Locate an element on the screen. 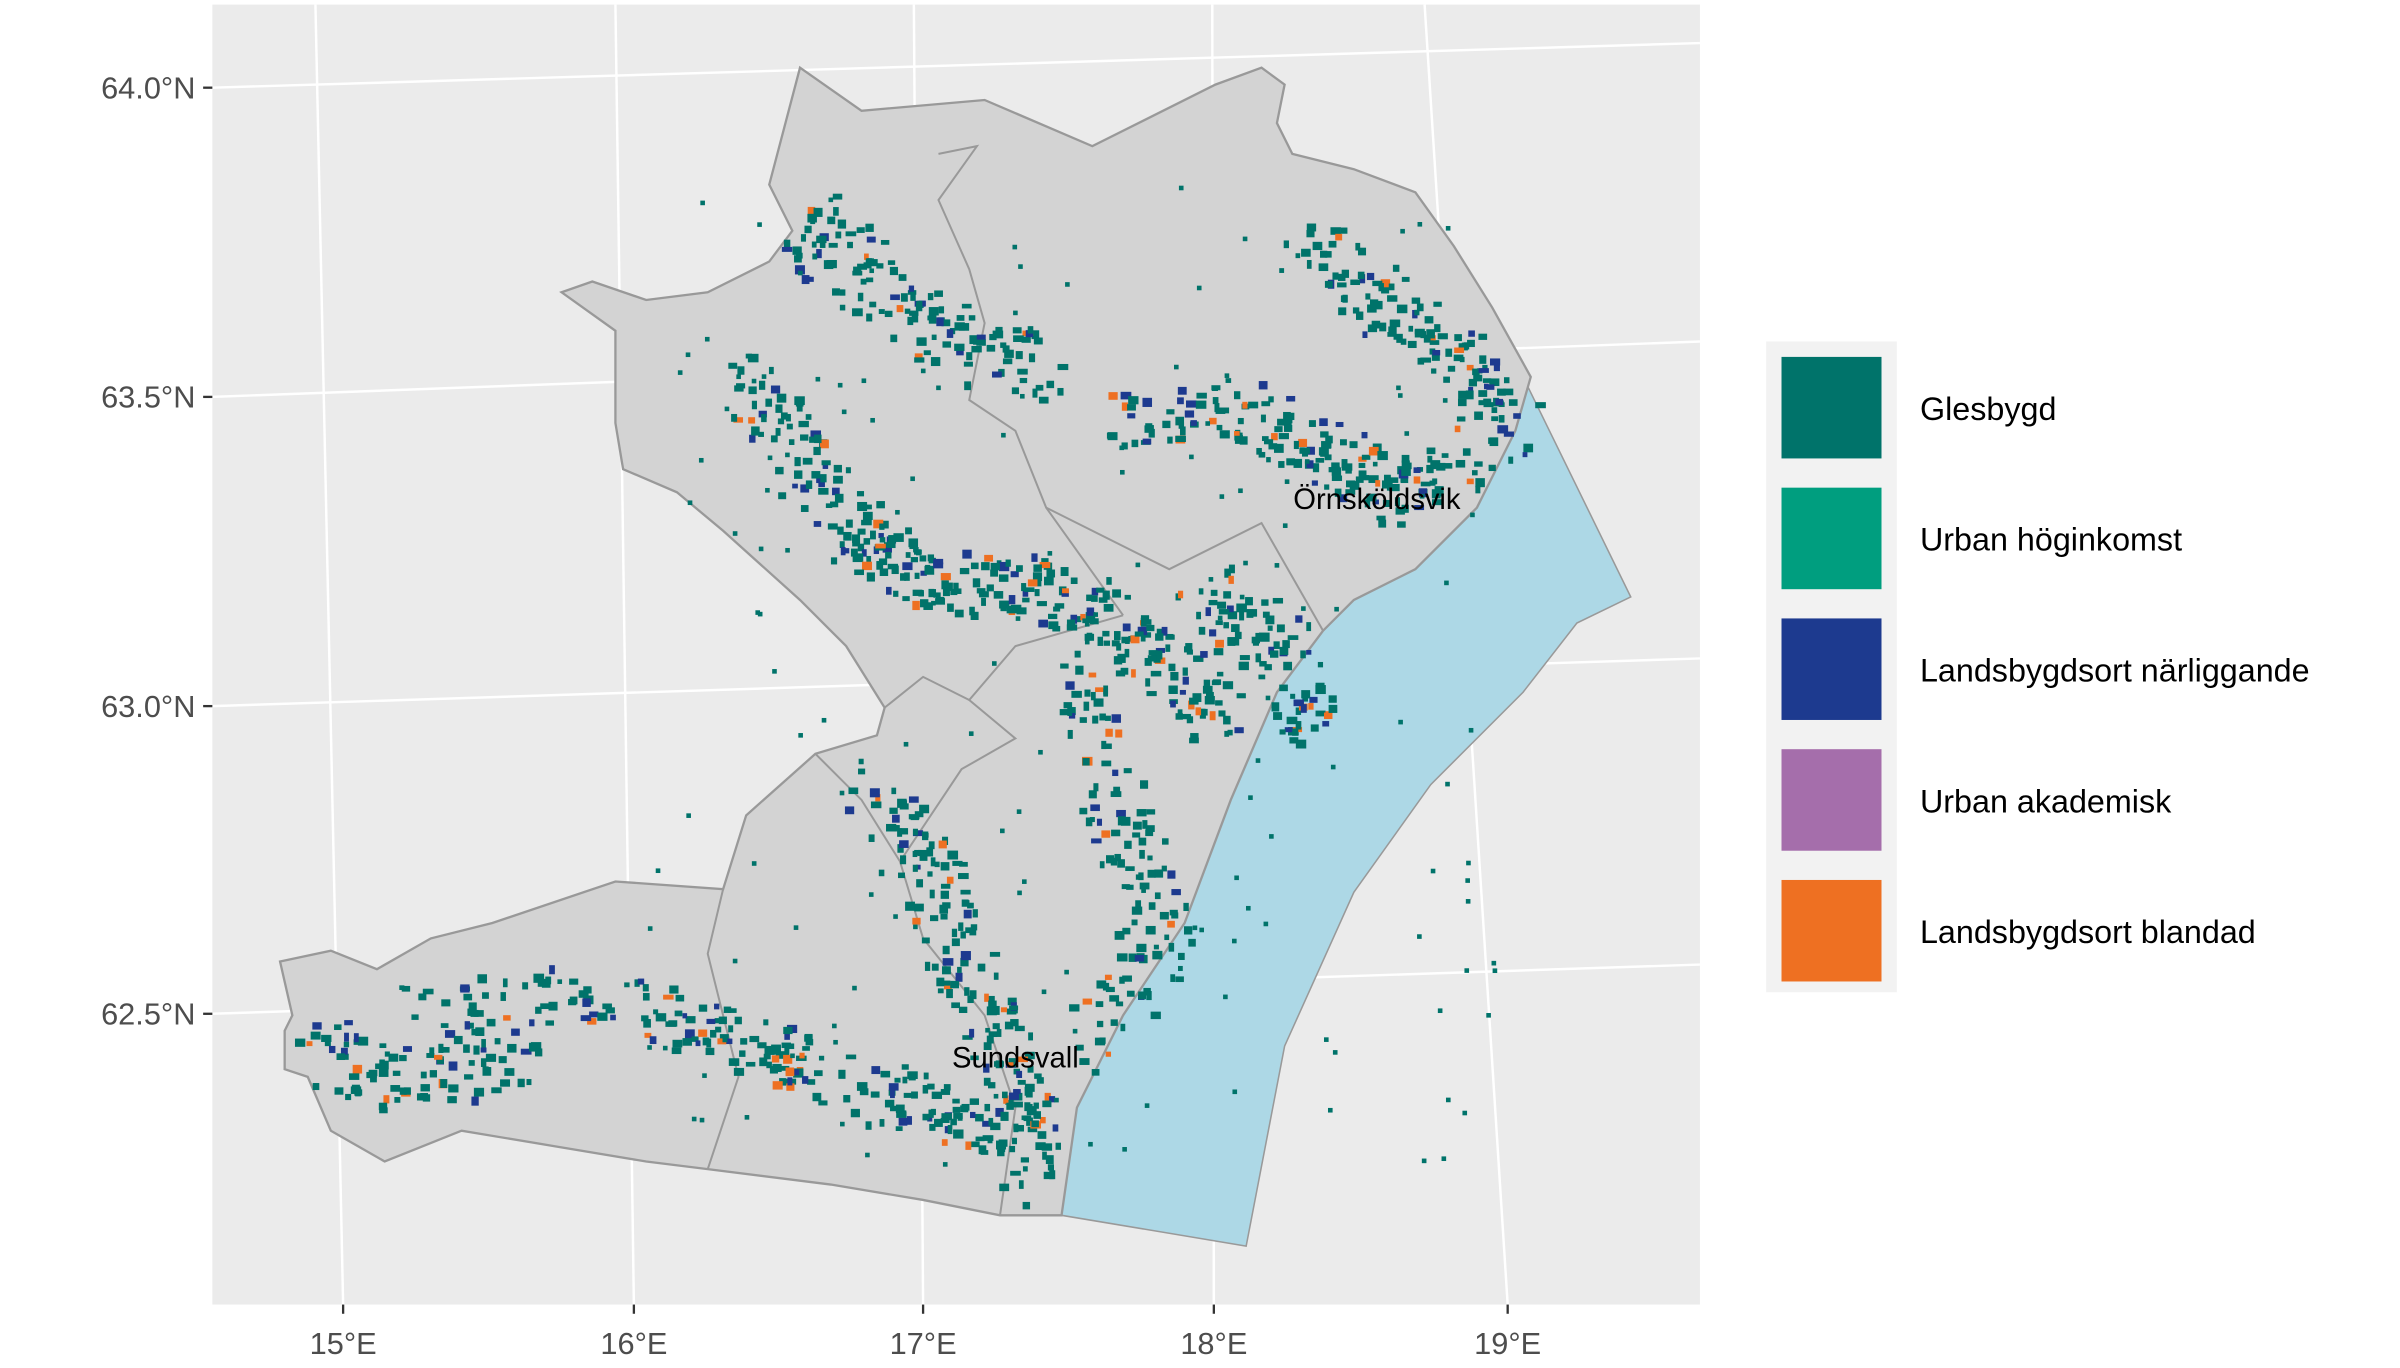  legend-label: Urban höginkomst is located at coordinates (2051, 540).